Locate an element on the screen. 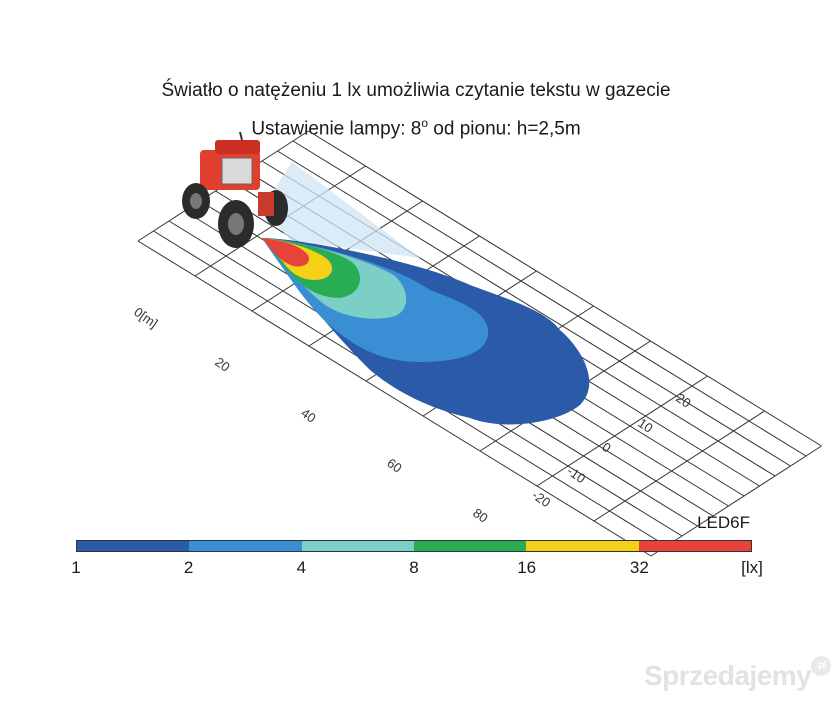  zone-32-lx is located at coordinates (286, 252).